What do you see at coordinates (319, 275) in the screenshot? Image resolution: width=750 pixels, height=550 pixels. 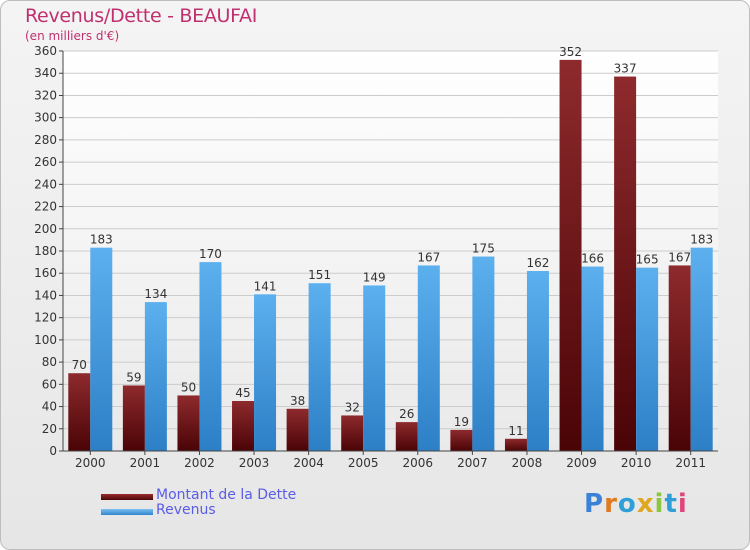 I see `data-label: 151` at bounding box center [319, 275].